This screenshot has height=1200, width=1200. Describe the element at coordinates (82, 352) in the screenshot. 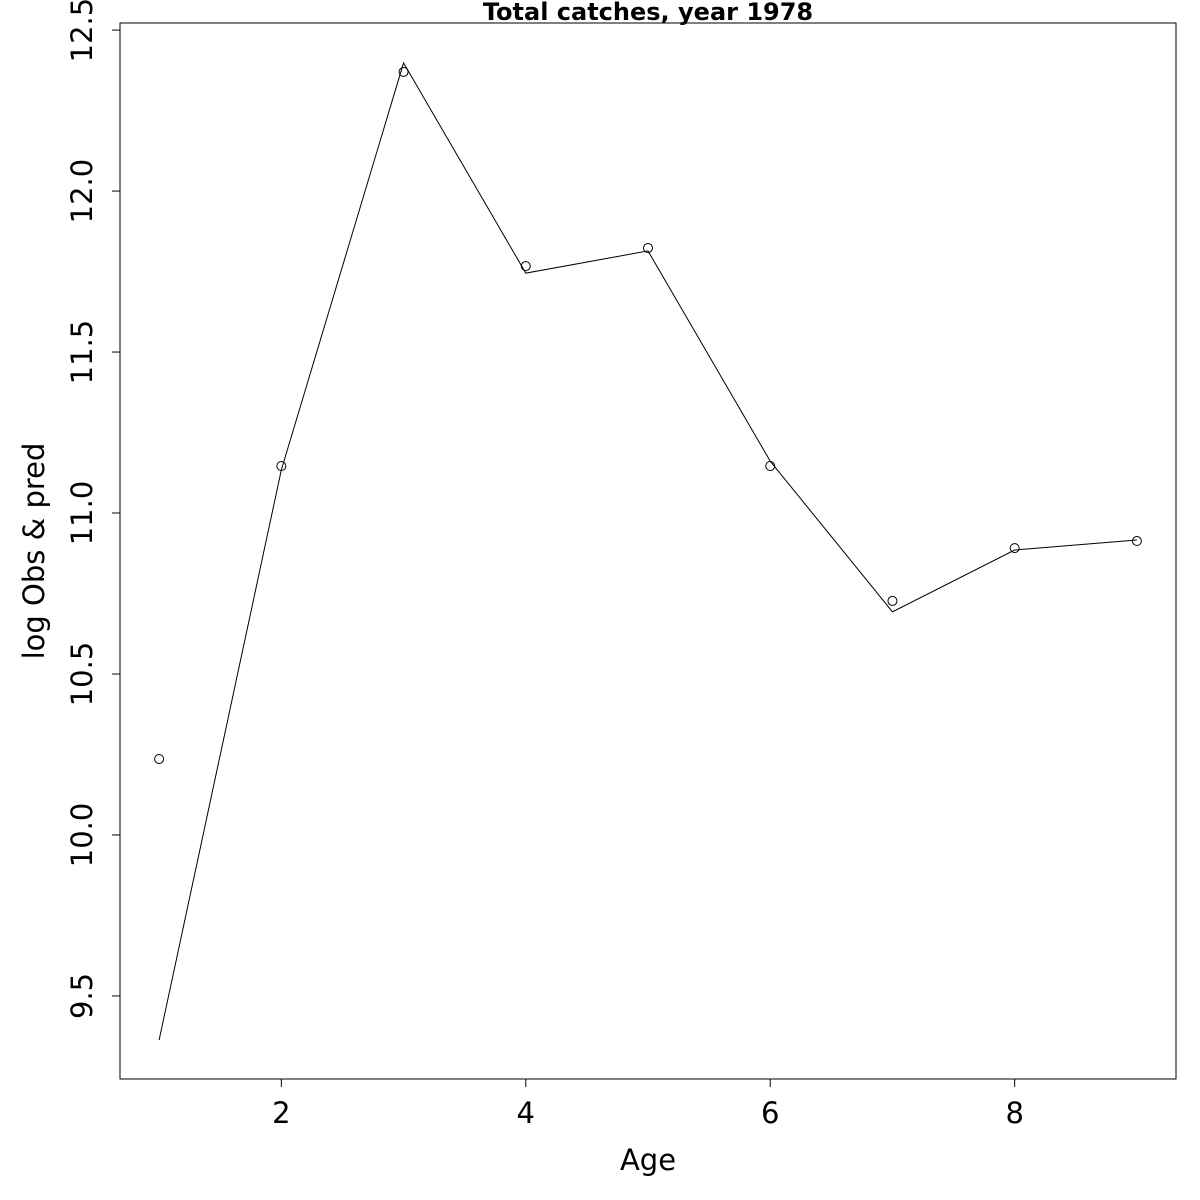

I see `y-tick-label: 11.5` at that location.